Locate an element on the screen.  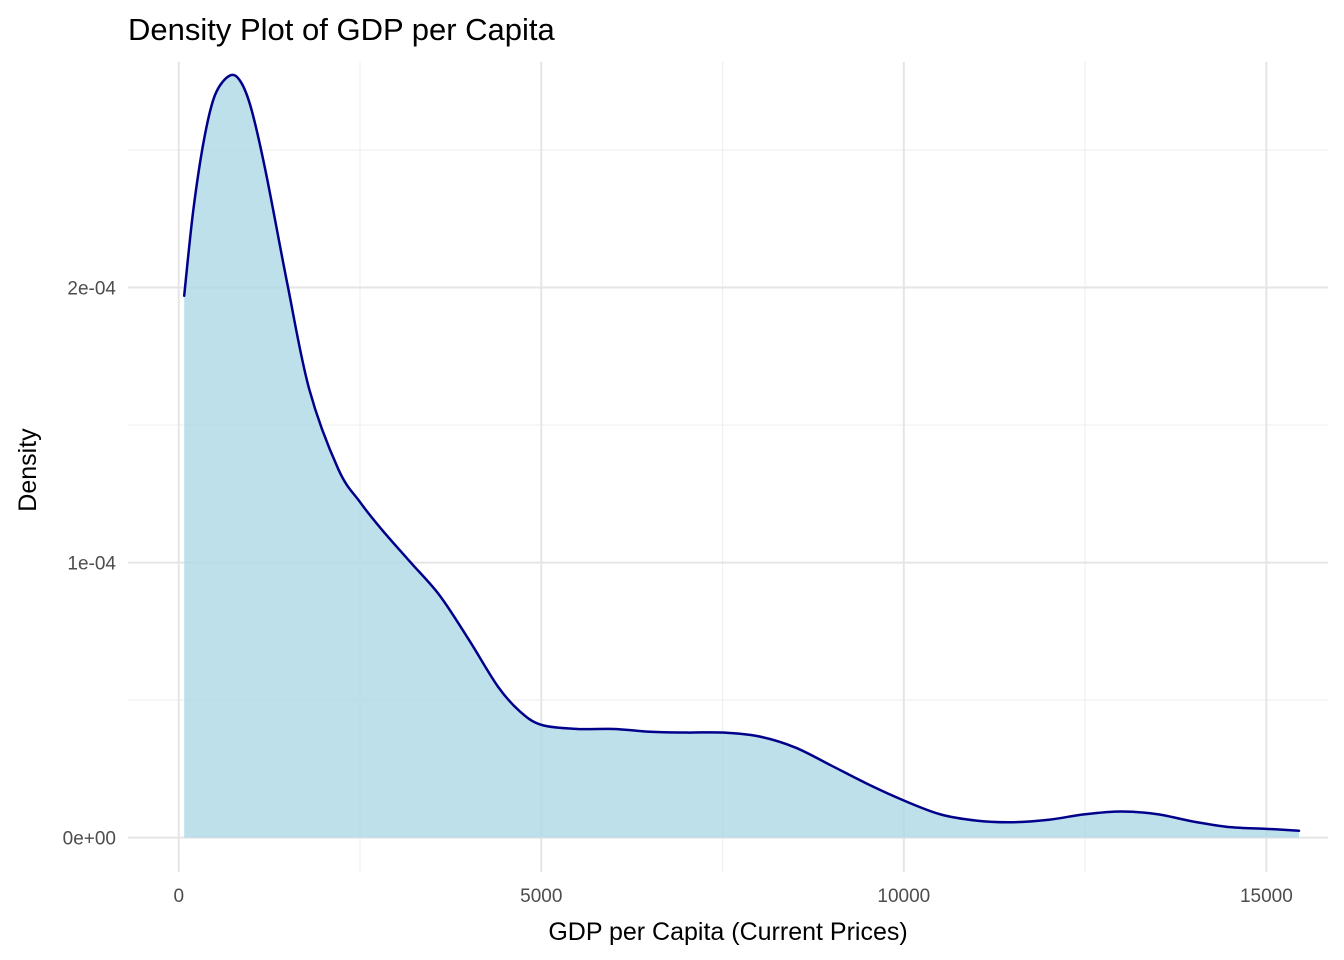
y-axis-label: Density is located at coordinates (28, 470).